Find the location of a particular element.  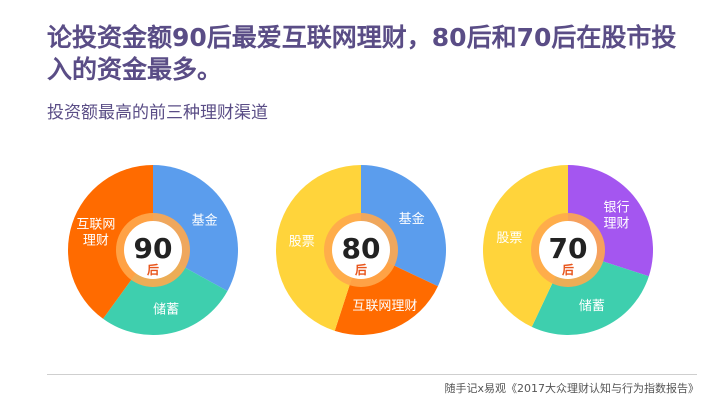

footer-divider is located at coordinates (372, 374).